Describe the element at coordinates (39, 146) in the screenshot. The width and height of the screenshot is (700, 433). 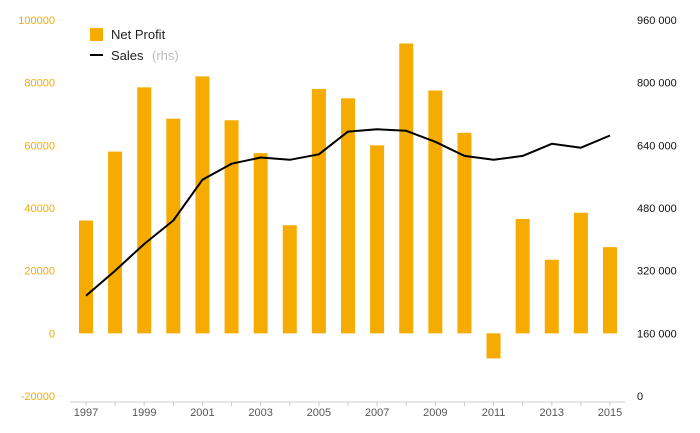
I see `y-left-tick-label: 60000` at that location.